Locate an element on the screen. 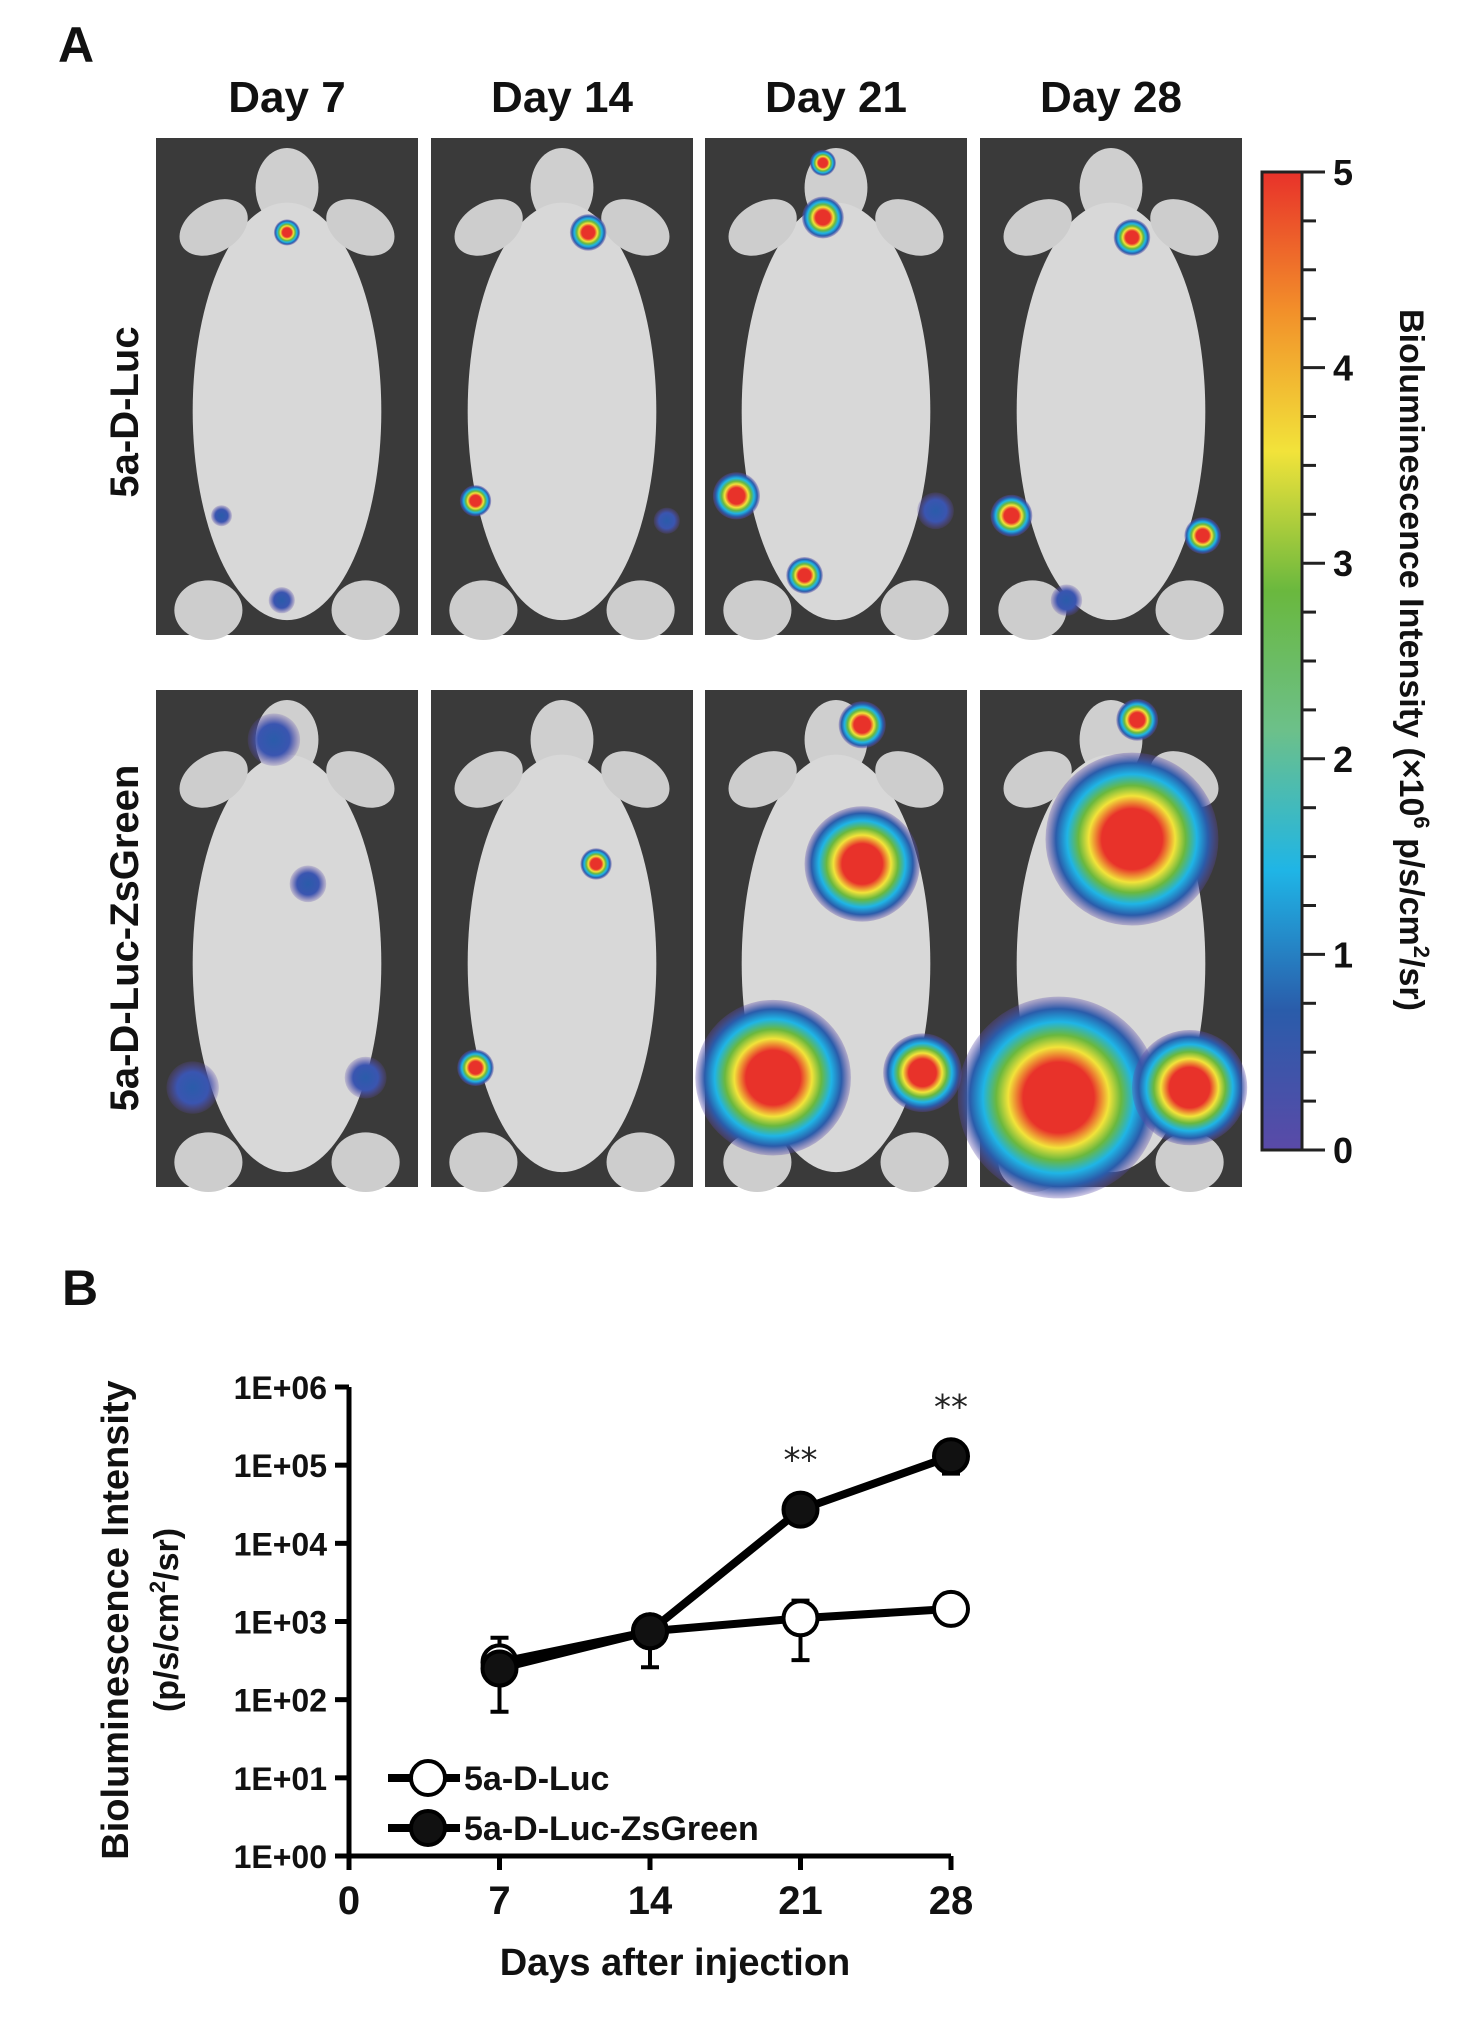 The image size is (1462, 2031). series-line is located at coordinates (725, 1562).